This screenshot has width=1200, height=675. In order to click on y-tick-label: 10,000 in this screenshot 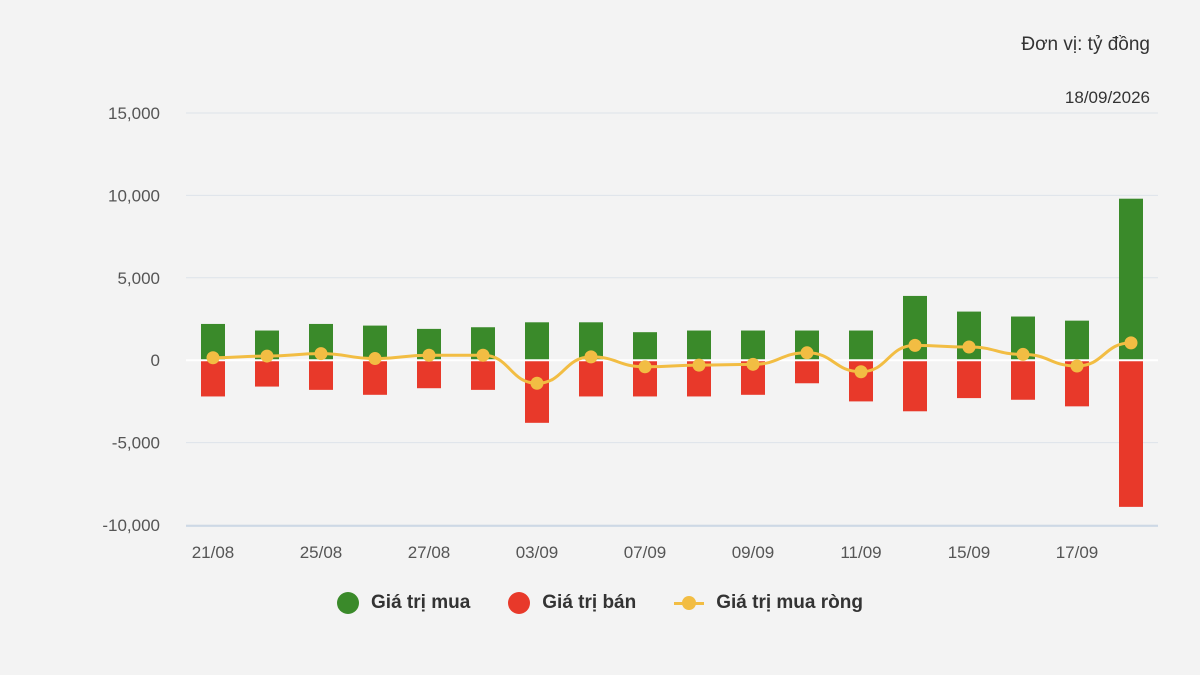, I will do `click(134, 195)`.